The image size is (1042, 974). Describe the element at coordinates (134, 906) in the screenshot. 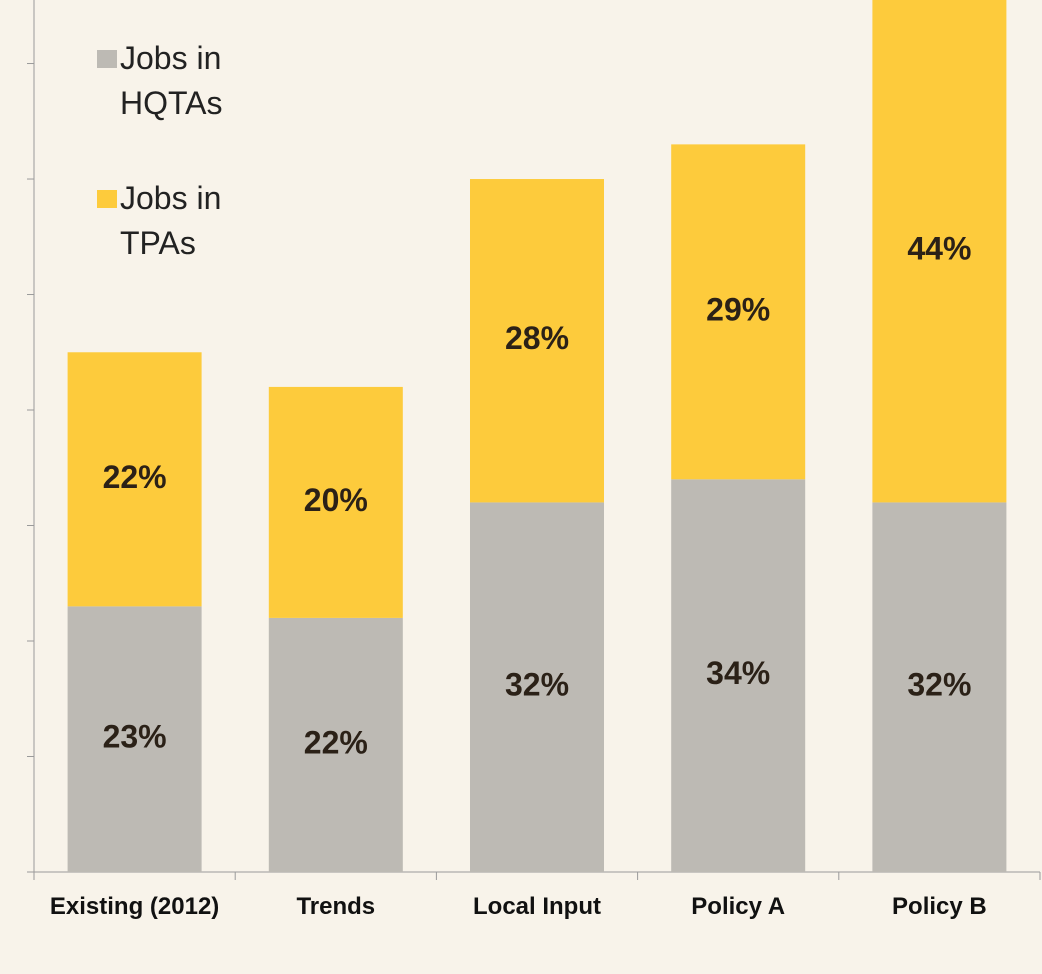

I see `x-tick-label: Existing (2012)` at that location.